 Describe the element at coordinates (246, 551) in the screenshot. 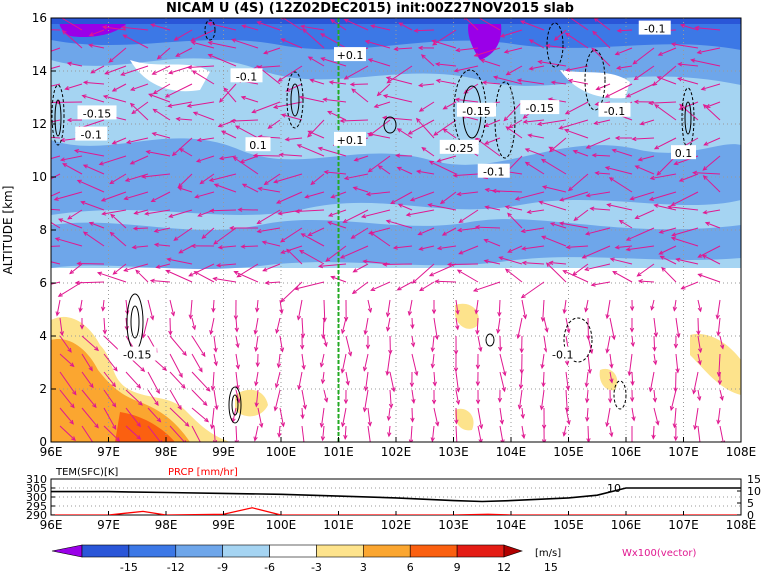

I see `colorbar-swatch` at that location.